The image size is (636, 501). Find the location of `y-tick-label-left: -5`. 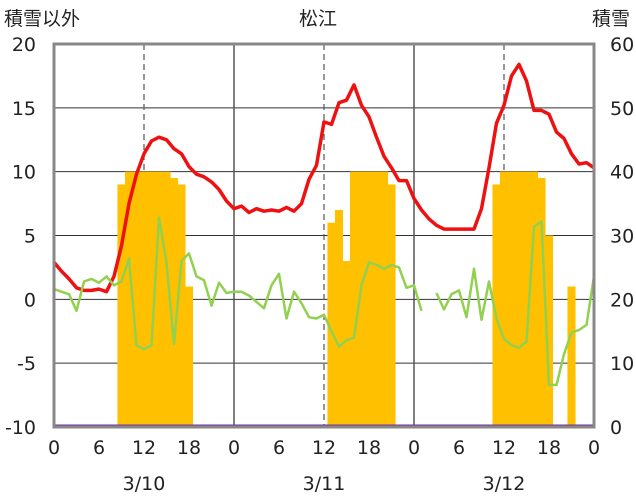

y-tick-label-left: -5 is located at coordinates (26, 364).